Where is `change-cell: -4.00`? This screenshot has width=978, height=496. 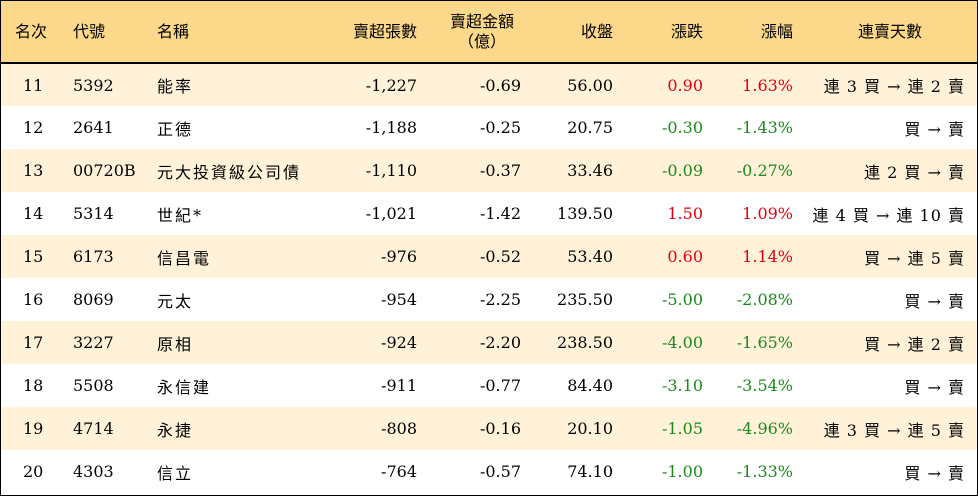 change-cell: -4.00 is located at coordinates (682, 342).